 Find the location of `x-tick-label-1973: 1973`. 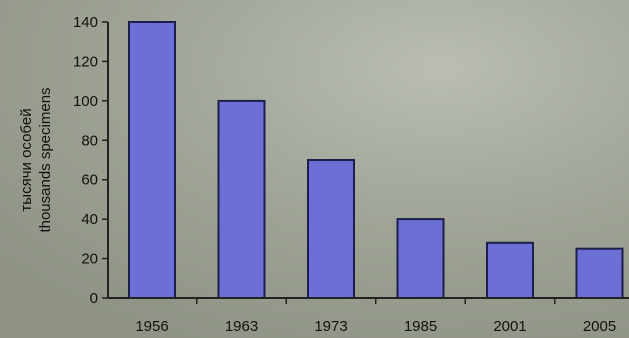

x-tick-label-1973: 1973 is located at coordinates (330, 326).